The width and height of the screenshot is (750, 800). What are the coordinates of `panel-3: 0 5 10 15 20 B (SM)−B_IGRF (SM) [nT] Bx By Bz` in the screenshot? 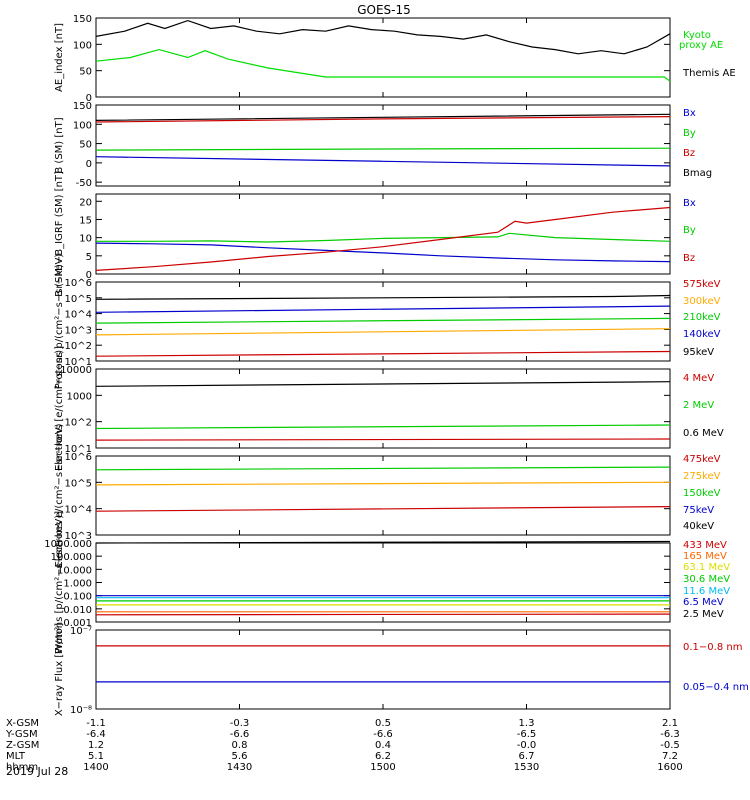 It's located at (375, 234).